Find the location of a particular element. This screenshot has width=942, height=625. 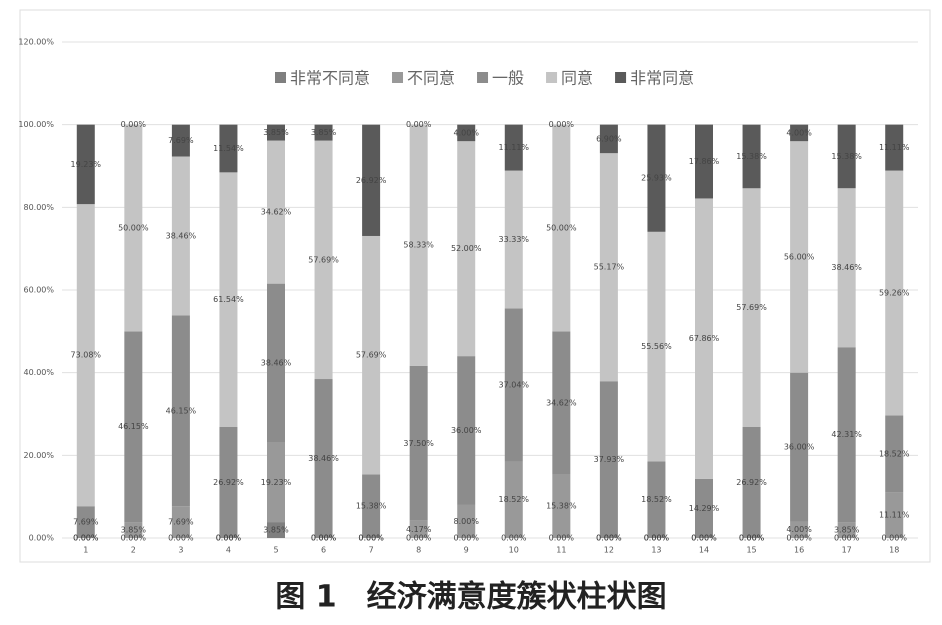

value-label: 61.54% is located at coordinates (228, 299).